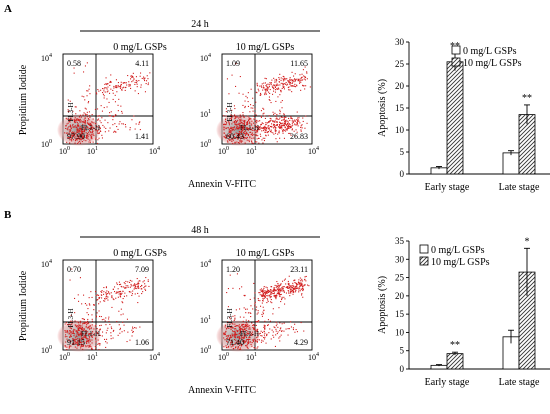  Describe the element at coordinates (267, 305) in the screenshot. I see `plot-frame` at that location.